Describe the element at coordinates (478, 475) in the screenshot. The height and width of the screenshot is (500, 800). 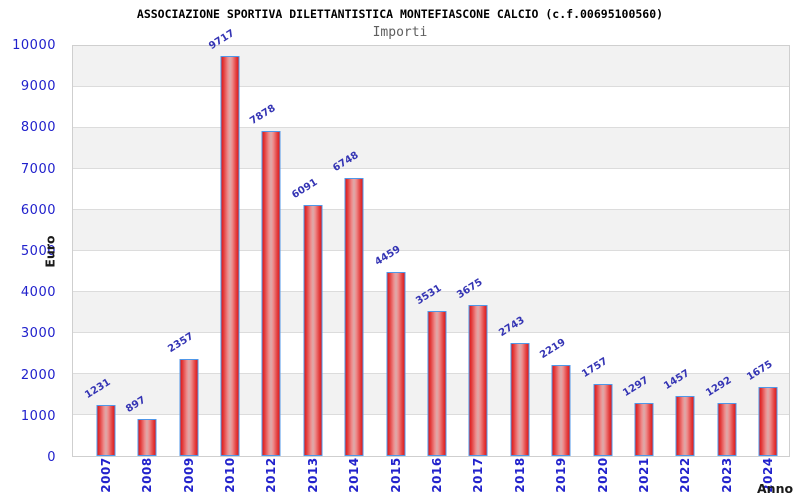
I see `x-tick-label: 2017` at that location.